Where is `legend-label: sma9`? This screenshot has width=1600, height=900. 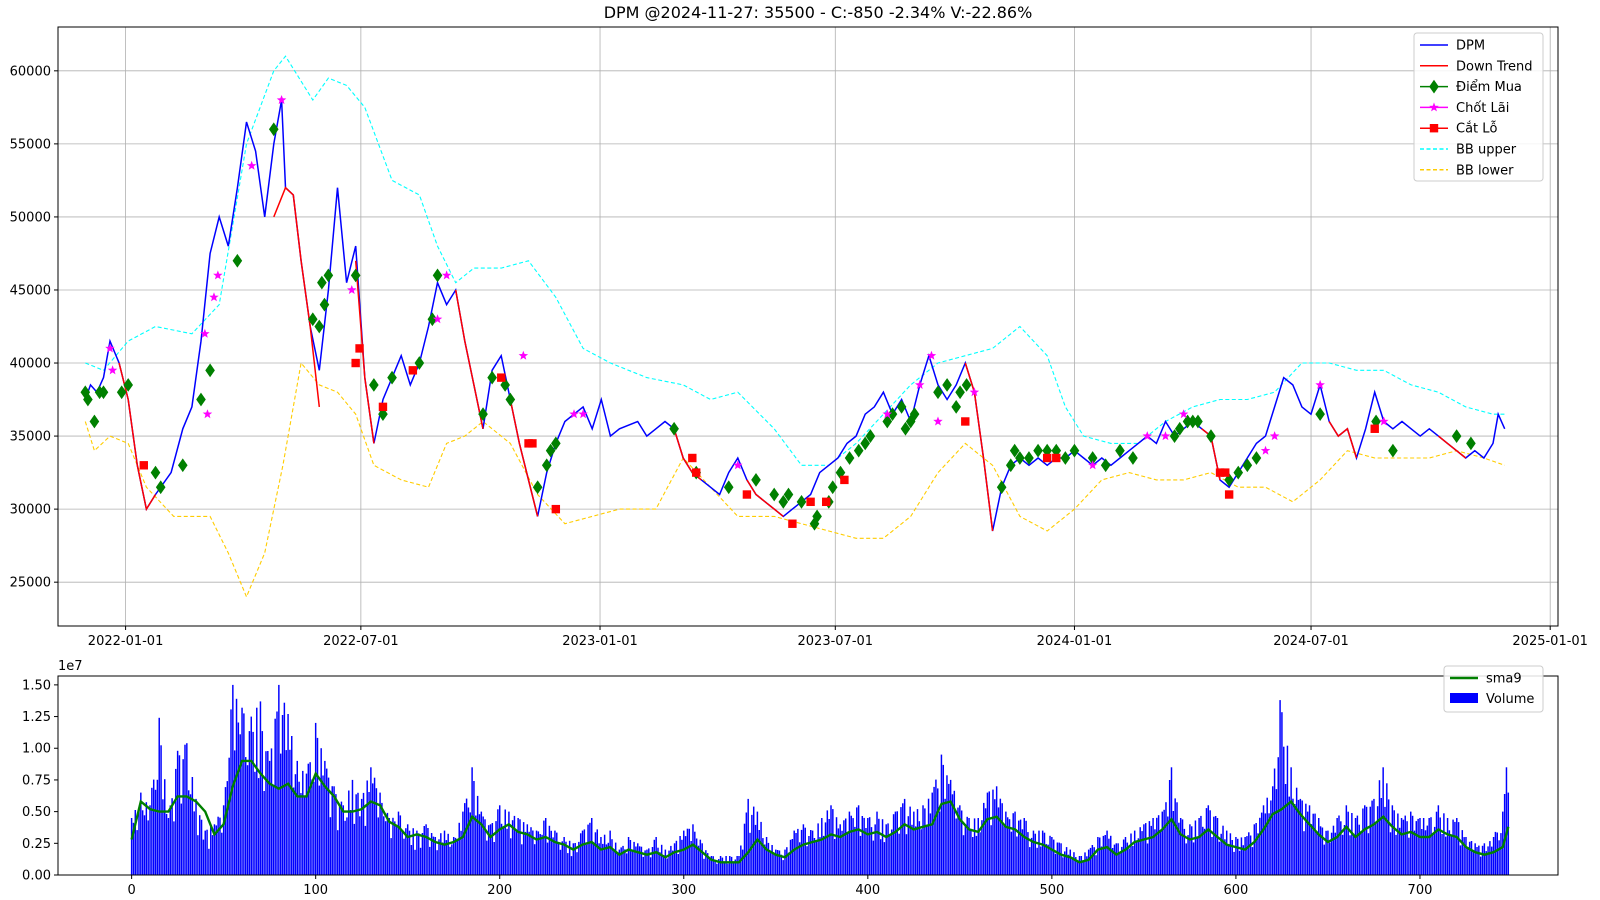 legend-label: sma9 is located at coordinates (1504, 679).